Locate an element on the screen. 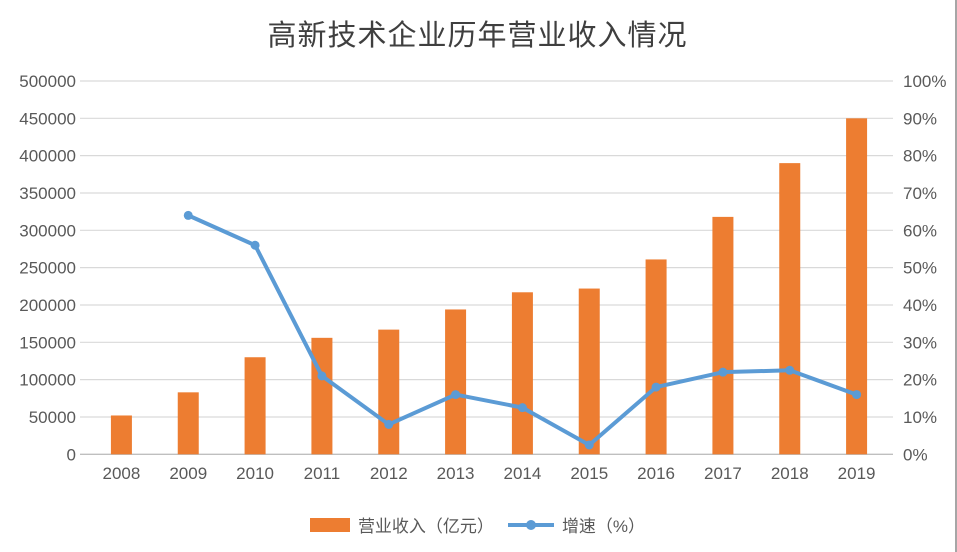 The image size is (957, 552). x-axis-label-2012: 2012 is located at coordinates (389, 473).